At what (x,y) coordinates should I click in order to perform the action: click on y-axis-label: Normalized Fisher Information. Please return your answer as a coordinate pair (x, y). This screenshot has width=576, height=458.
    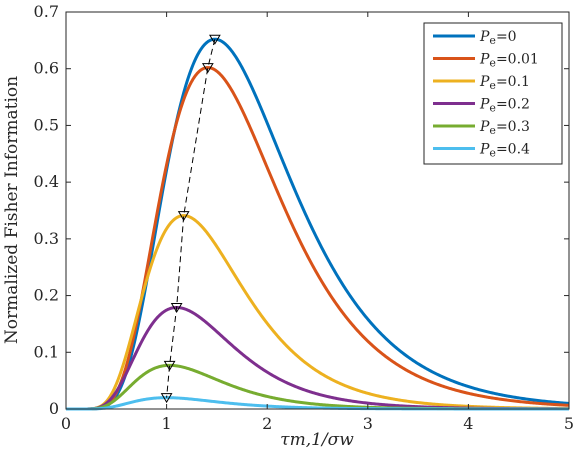
    Looking at the image, I should click on (12, 210).